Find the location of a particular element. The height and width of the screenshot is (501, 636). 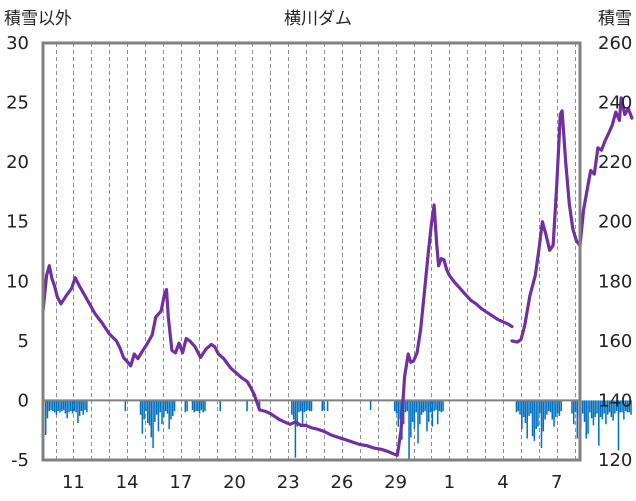

x-tick-label: 14 is located at coordinates (127, 482).